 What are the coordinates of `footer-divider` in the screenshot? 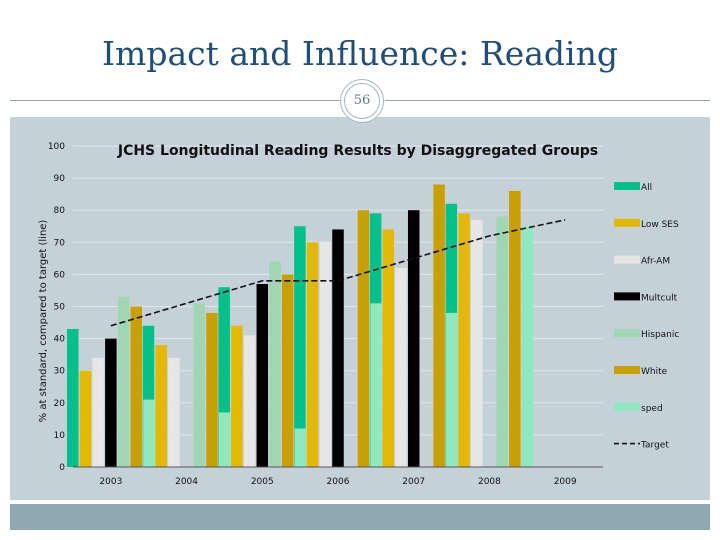 It's located at (360, 502).